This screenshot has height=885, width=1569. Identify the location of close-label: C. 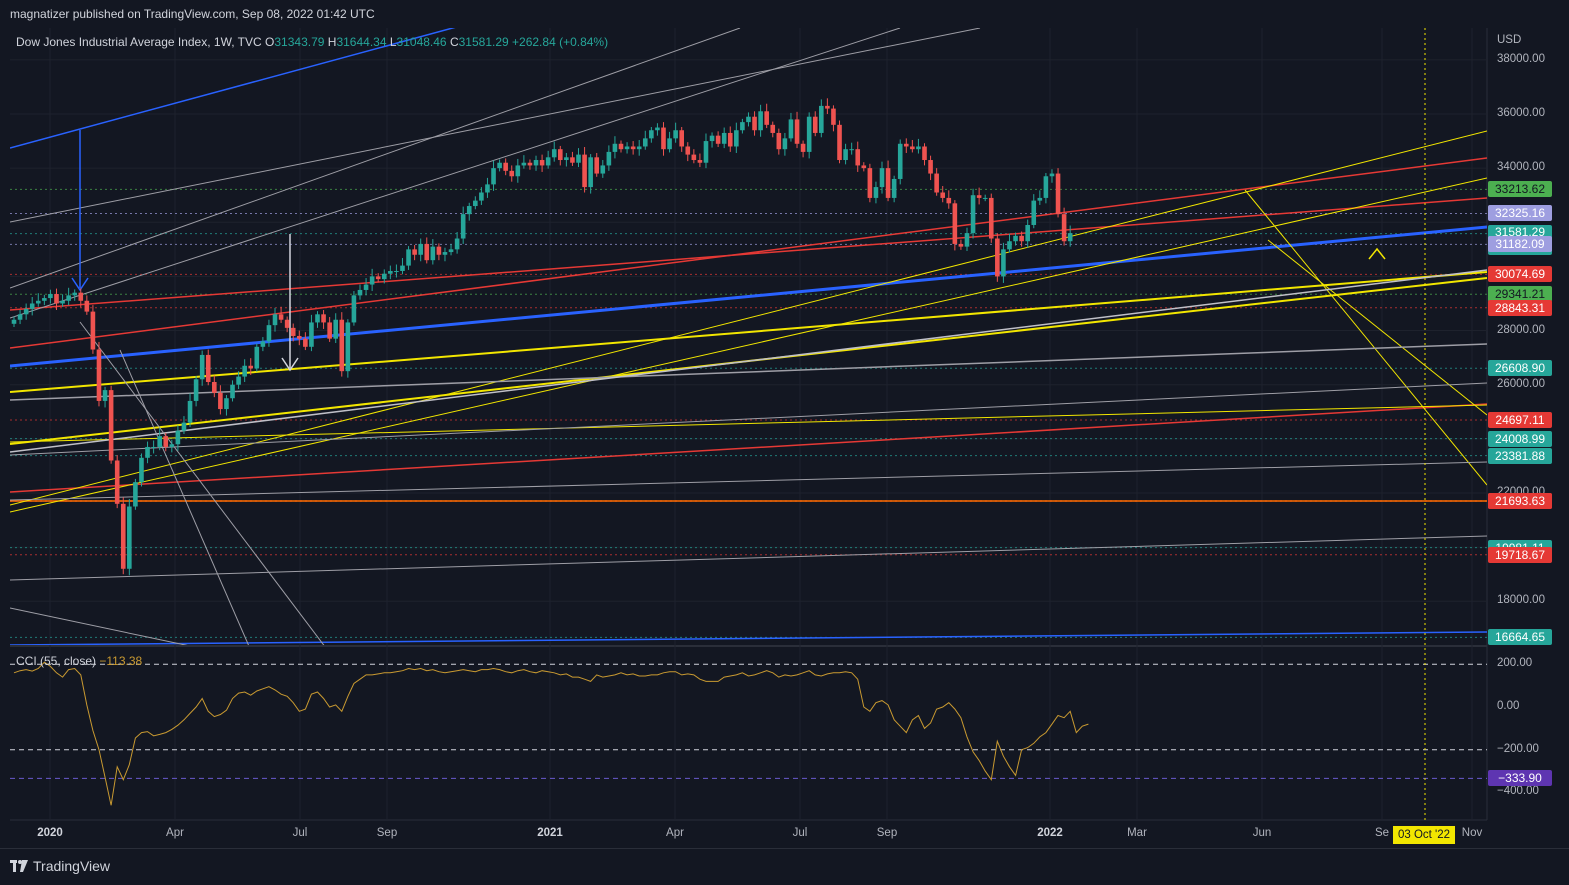
(454, 42).